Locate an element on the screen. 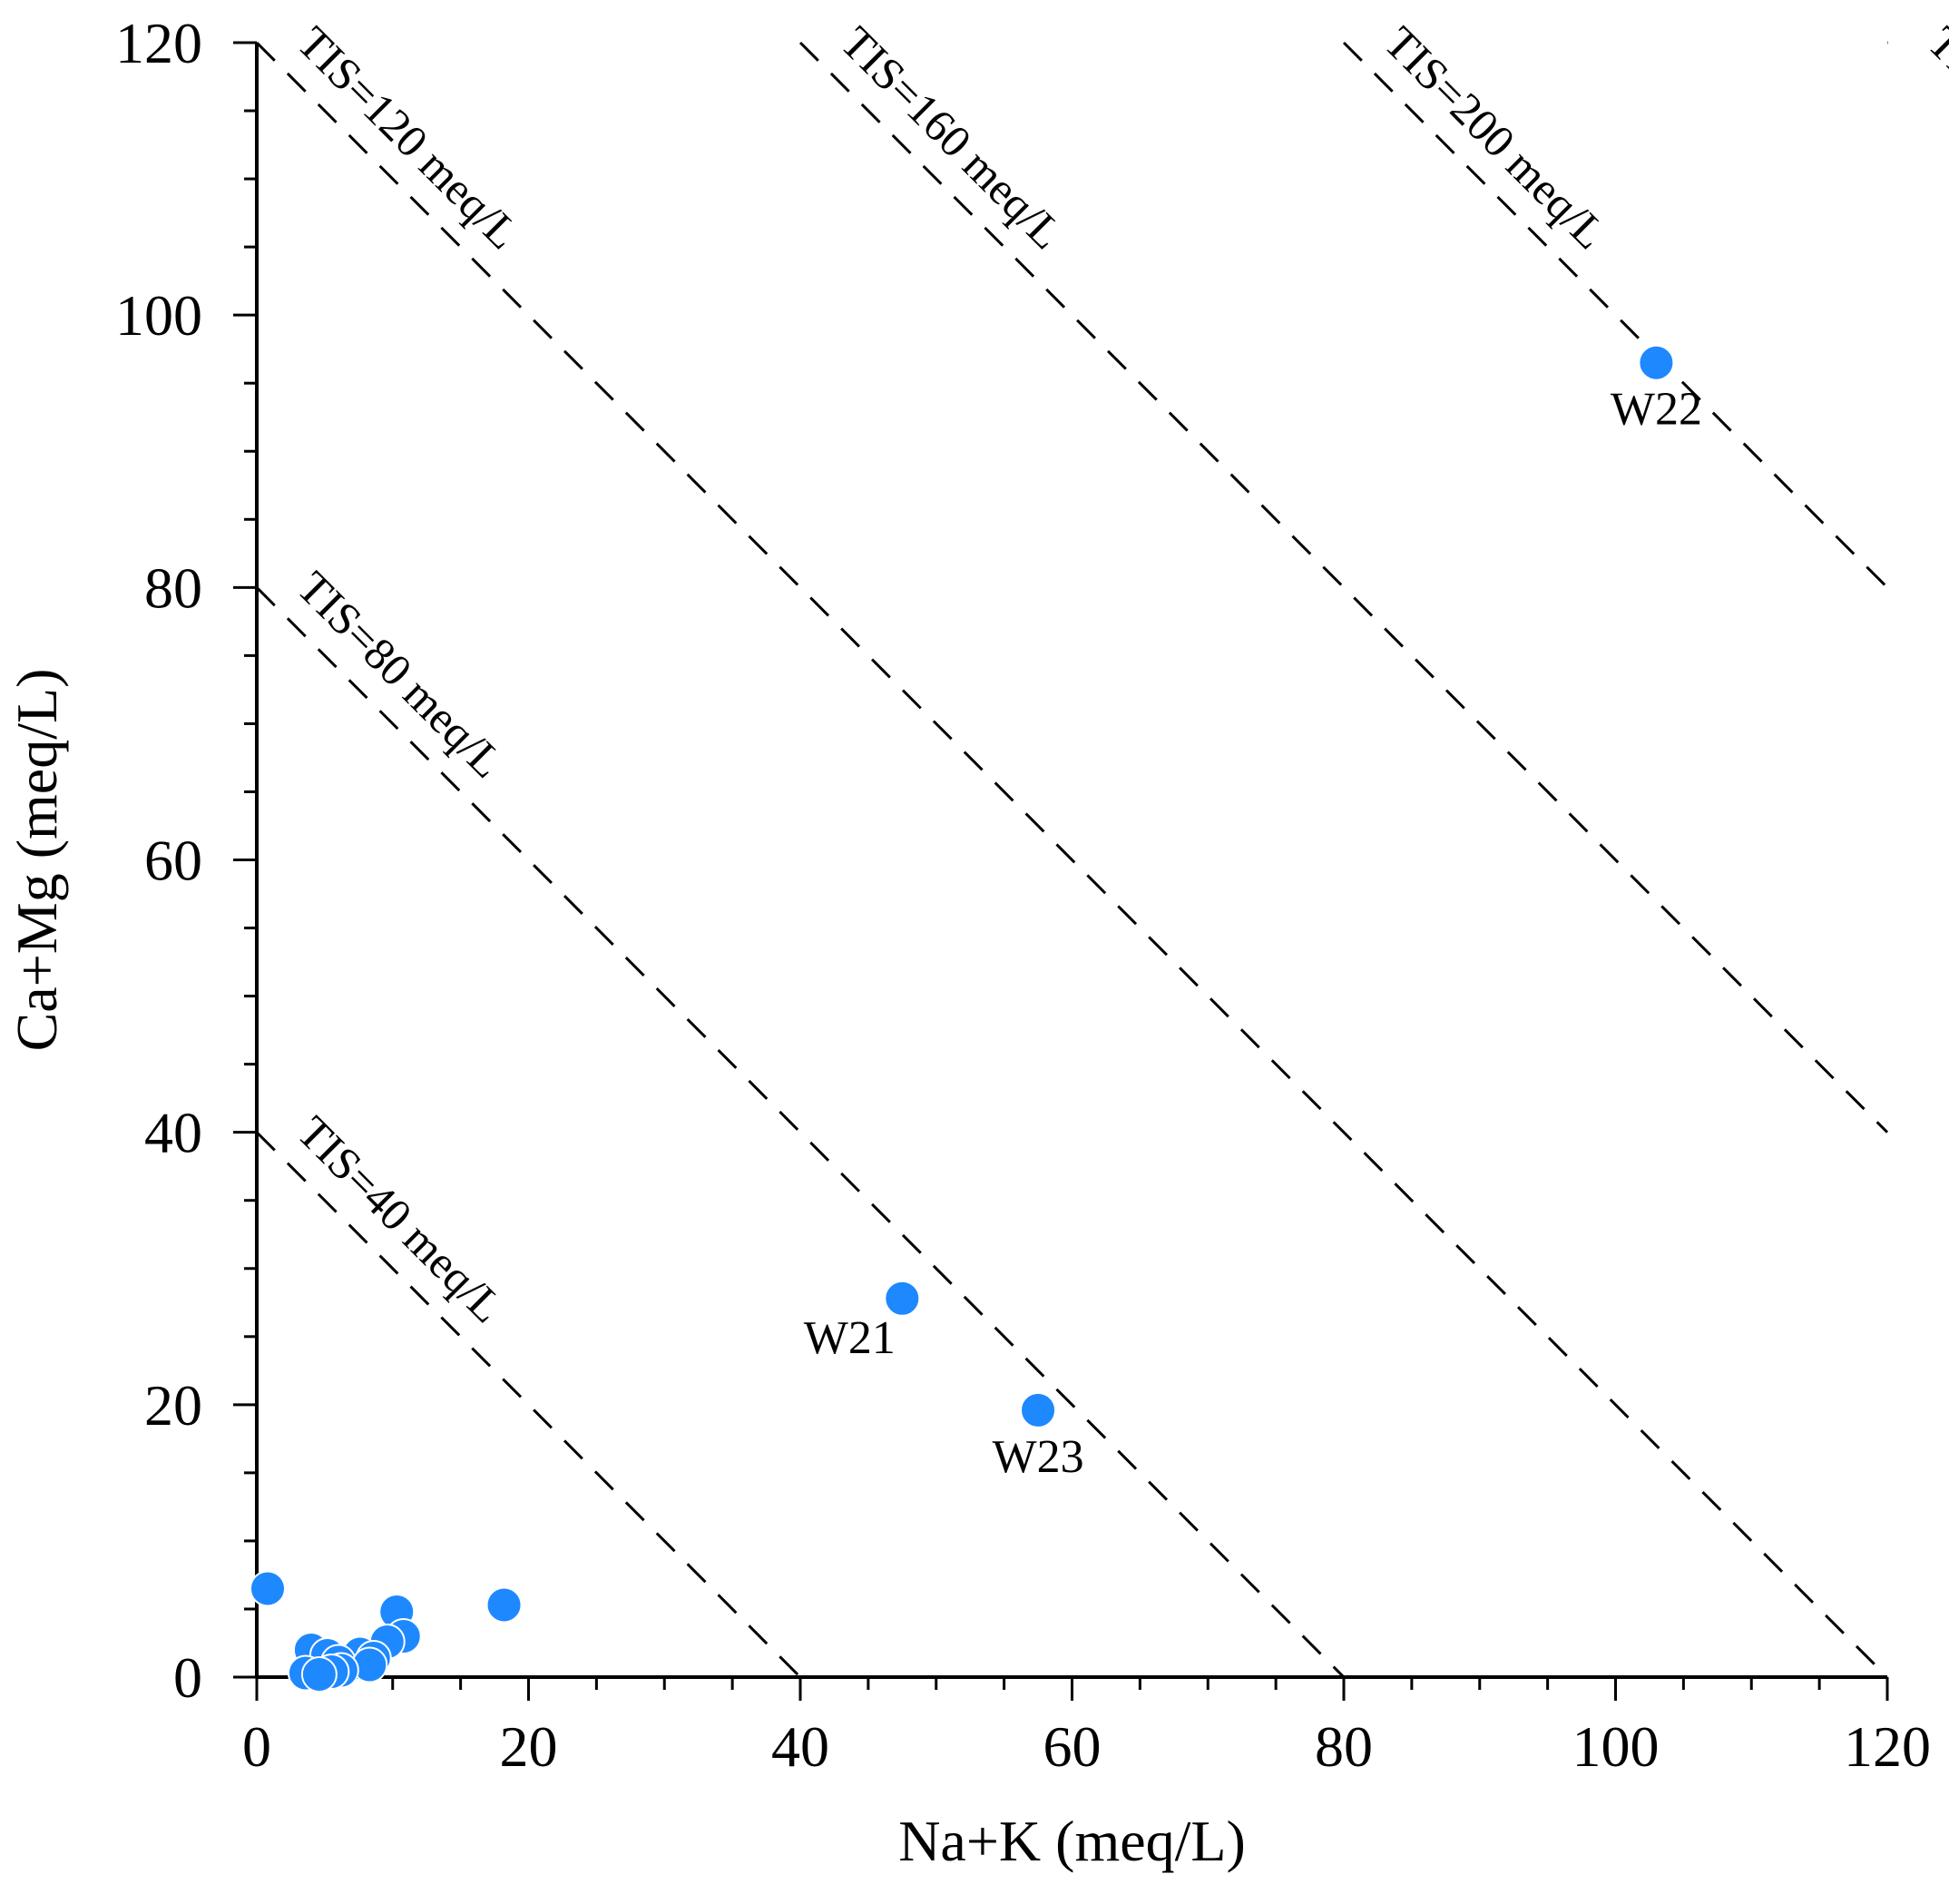 The image size is (1949, 1904). tis-label: TIS=240 meq/L is located at coordinates (1933, 137).